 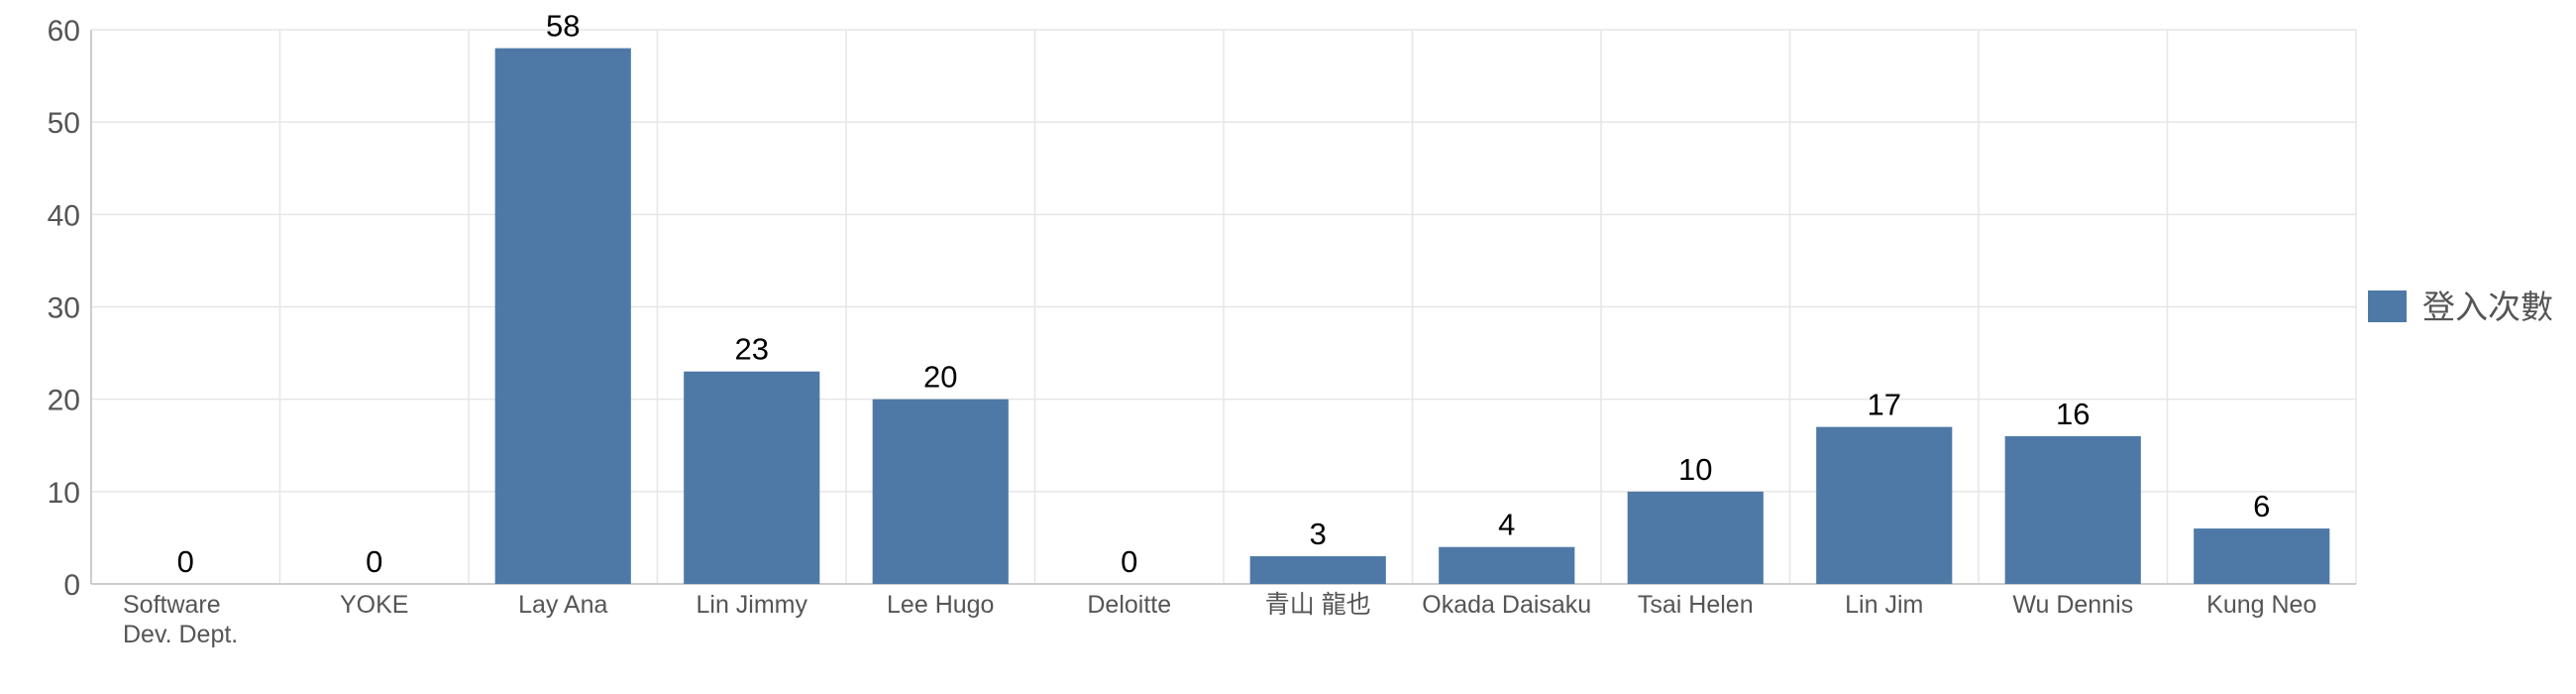 What do you see at coordinates (71, 585) in the screenshot?
I see `y-tick-label: 0` at bounding box center [71, 585].